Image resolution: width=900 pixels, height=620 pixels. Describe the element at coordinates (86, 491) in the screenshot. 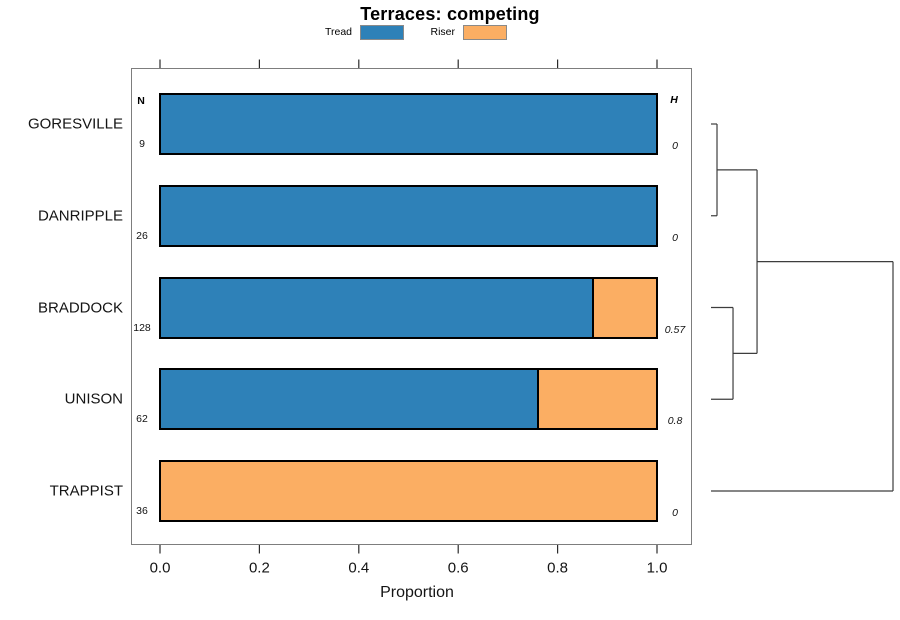

I see `category-label: TRAPPIST` at that location.